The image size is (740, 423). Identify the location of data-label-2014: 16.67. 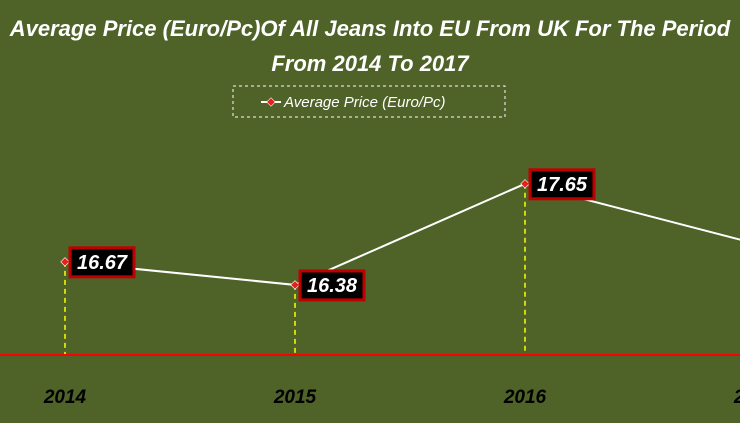
(102, 262).